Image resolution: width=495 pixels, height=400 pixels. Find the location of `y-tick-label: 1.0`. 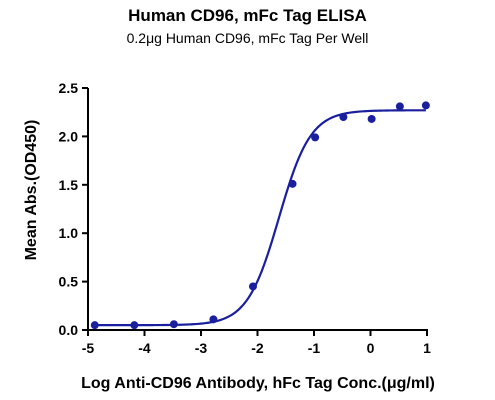

y-tick-label: 1.0 is located at coordinates (69, 233).